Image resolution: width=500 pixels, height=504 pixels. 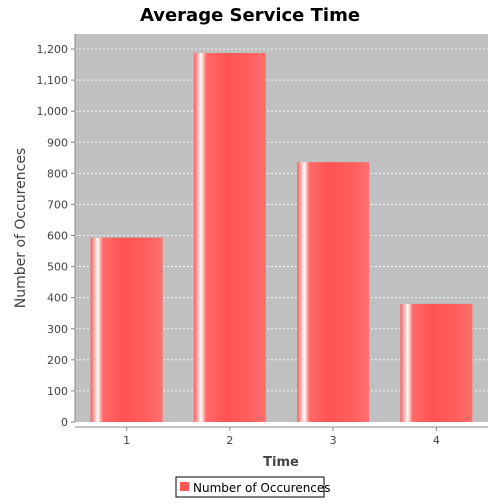 I want to click on y-tick-label: 300, so click(x=57, y=329).